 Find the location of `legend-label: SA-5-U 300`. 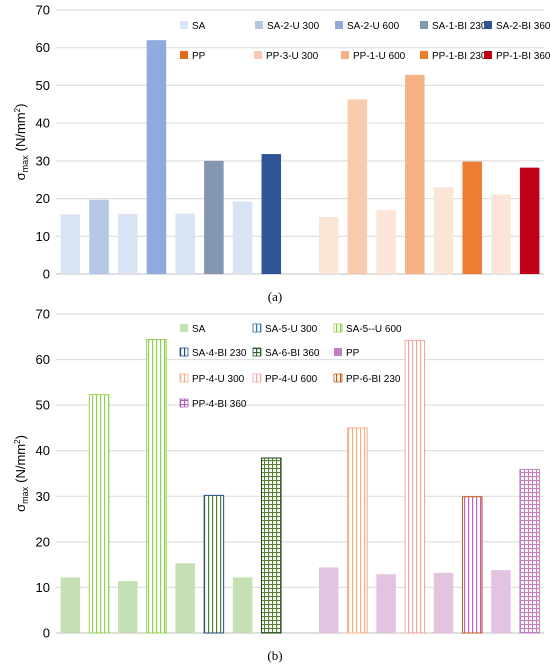

legend-label: SA-5-U 300 is located at coordinates (291, 329).